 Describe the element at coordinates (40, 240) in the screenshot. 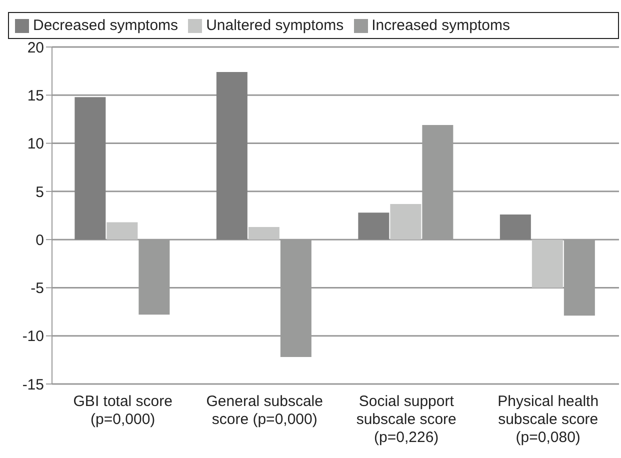

I see `y-tick-label: 0` at that location.